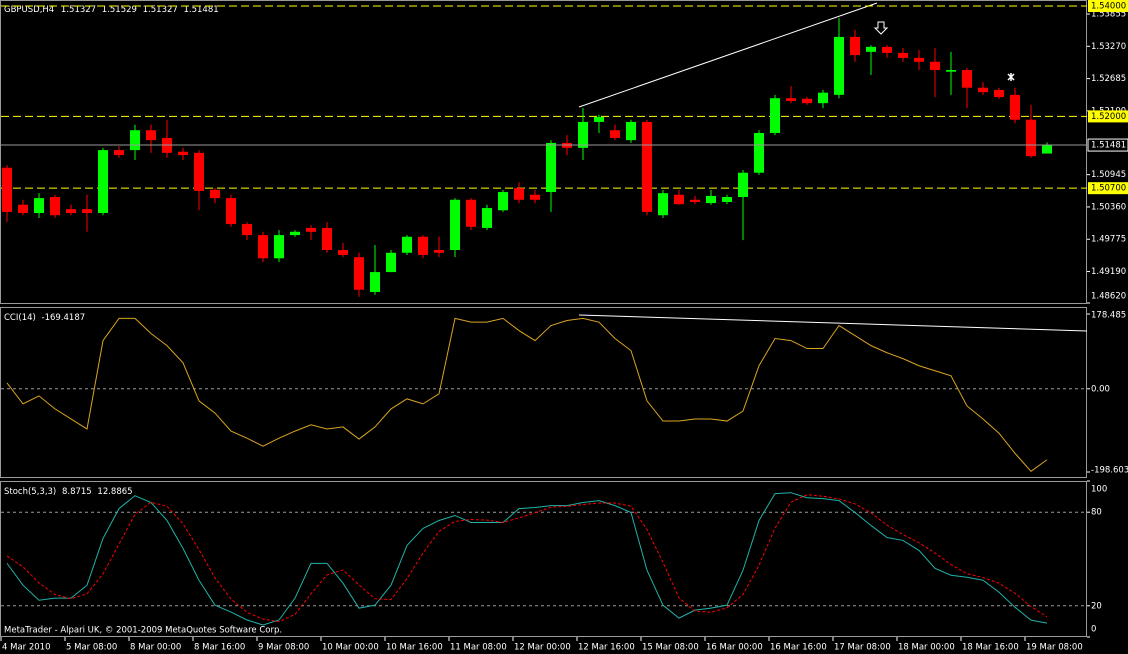 The height and width of the screenshot is (654, 1128). Describe the element at coordinates (728, 55) in the screenshot. I see `trend-line` at that location.